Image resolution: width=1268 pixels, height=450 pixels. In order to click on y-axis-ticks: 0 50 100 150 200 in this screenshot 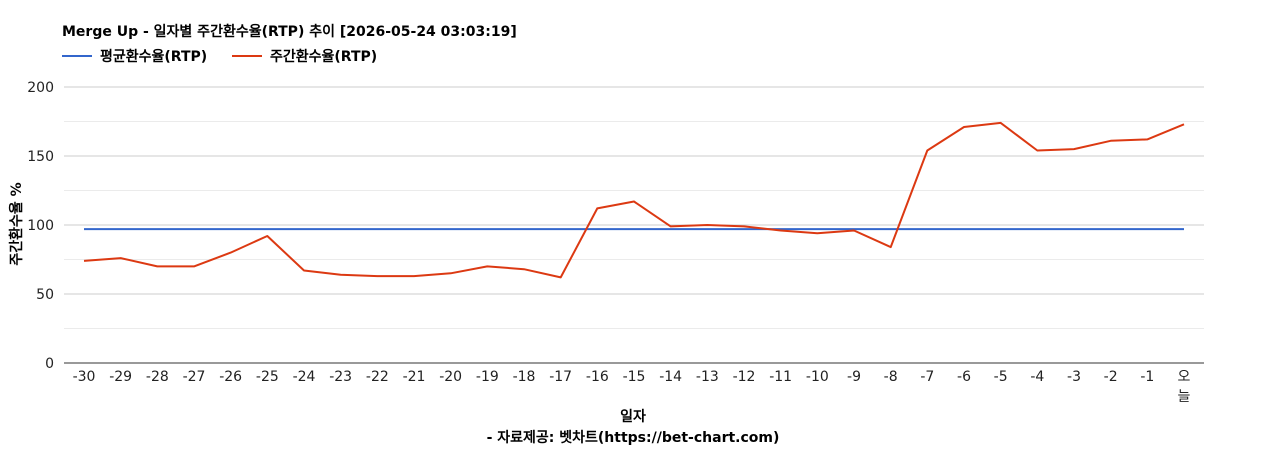, I will do `click(40, 226)`.